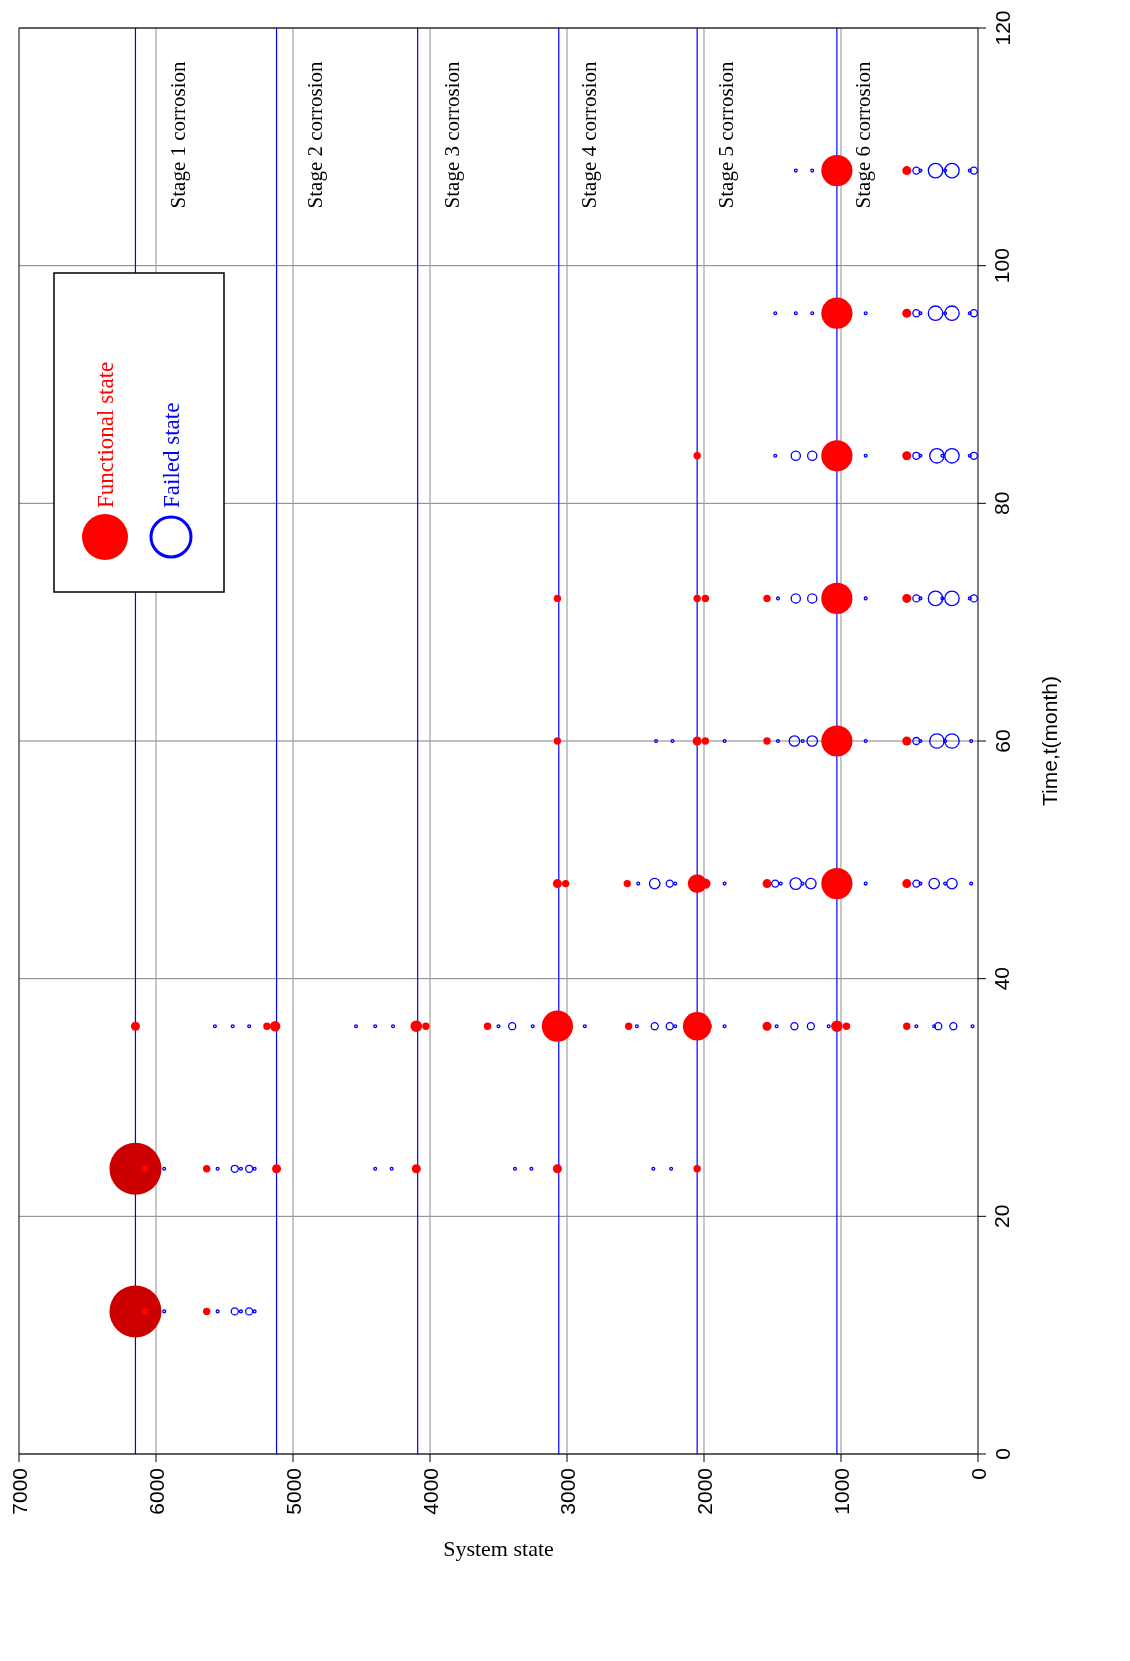 This screenshot has width=1130, height=1661. What do you see at coordinates (293, 1491) in the screenshot?
I see `x-tick-label: 5000` at bounding box center [293, 1491].